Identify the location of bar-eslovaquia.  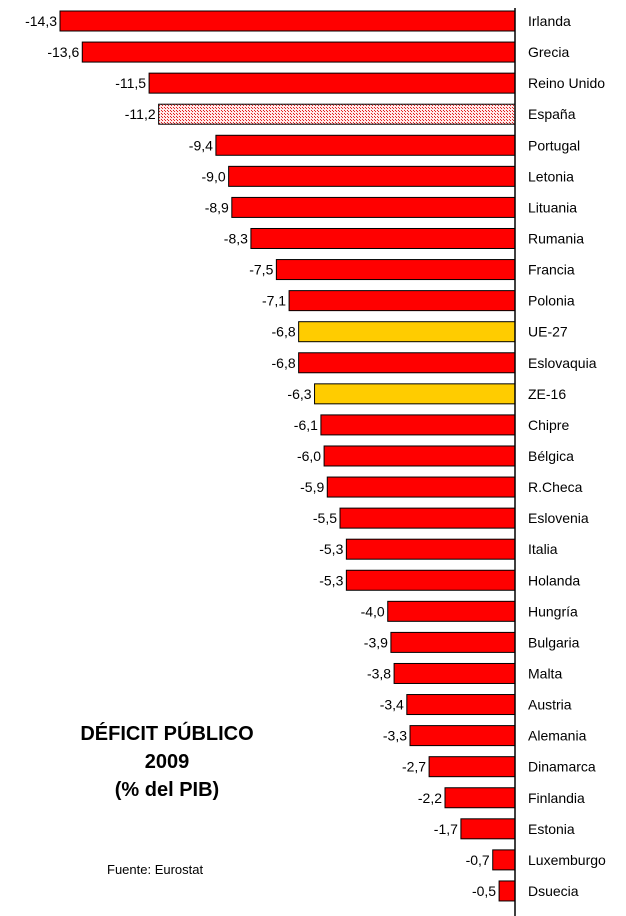
(407, 363).